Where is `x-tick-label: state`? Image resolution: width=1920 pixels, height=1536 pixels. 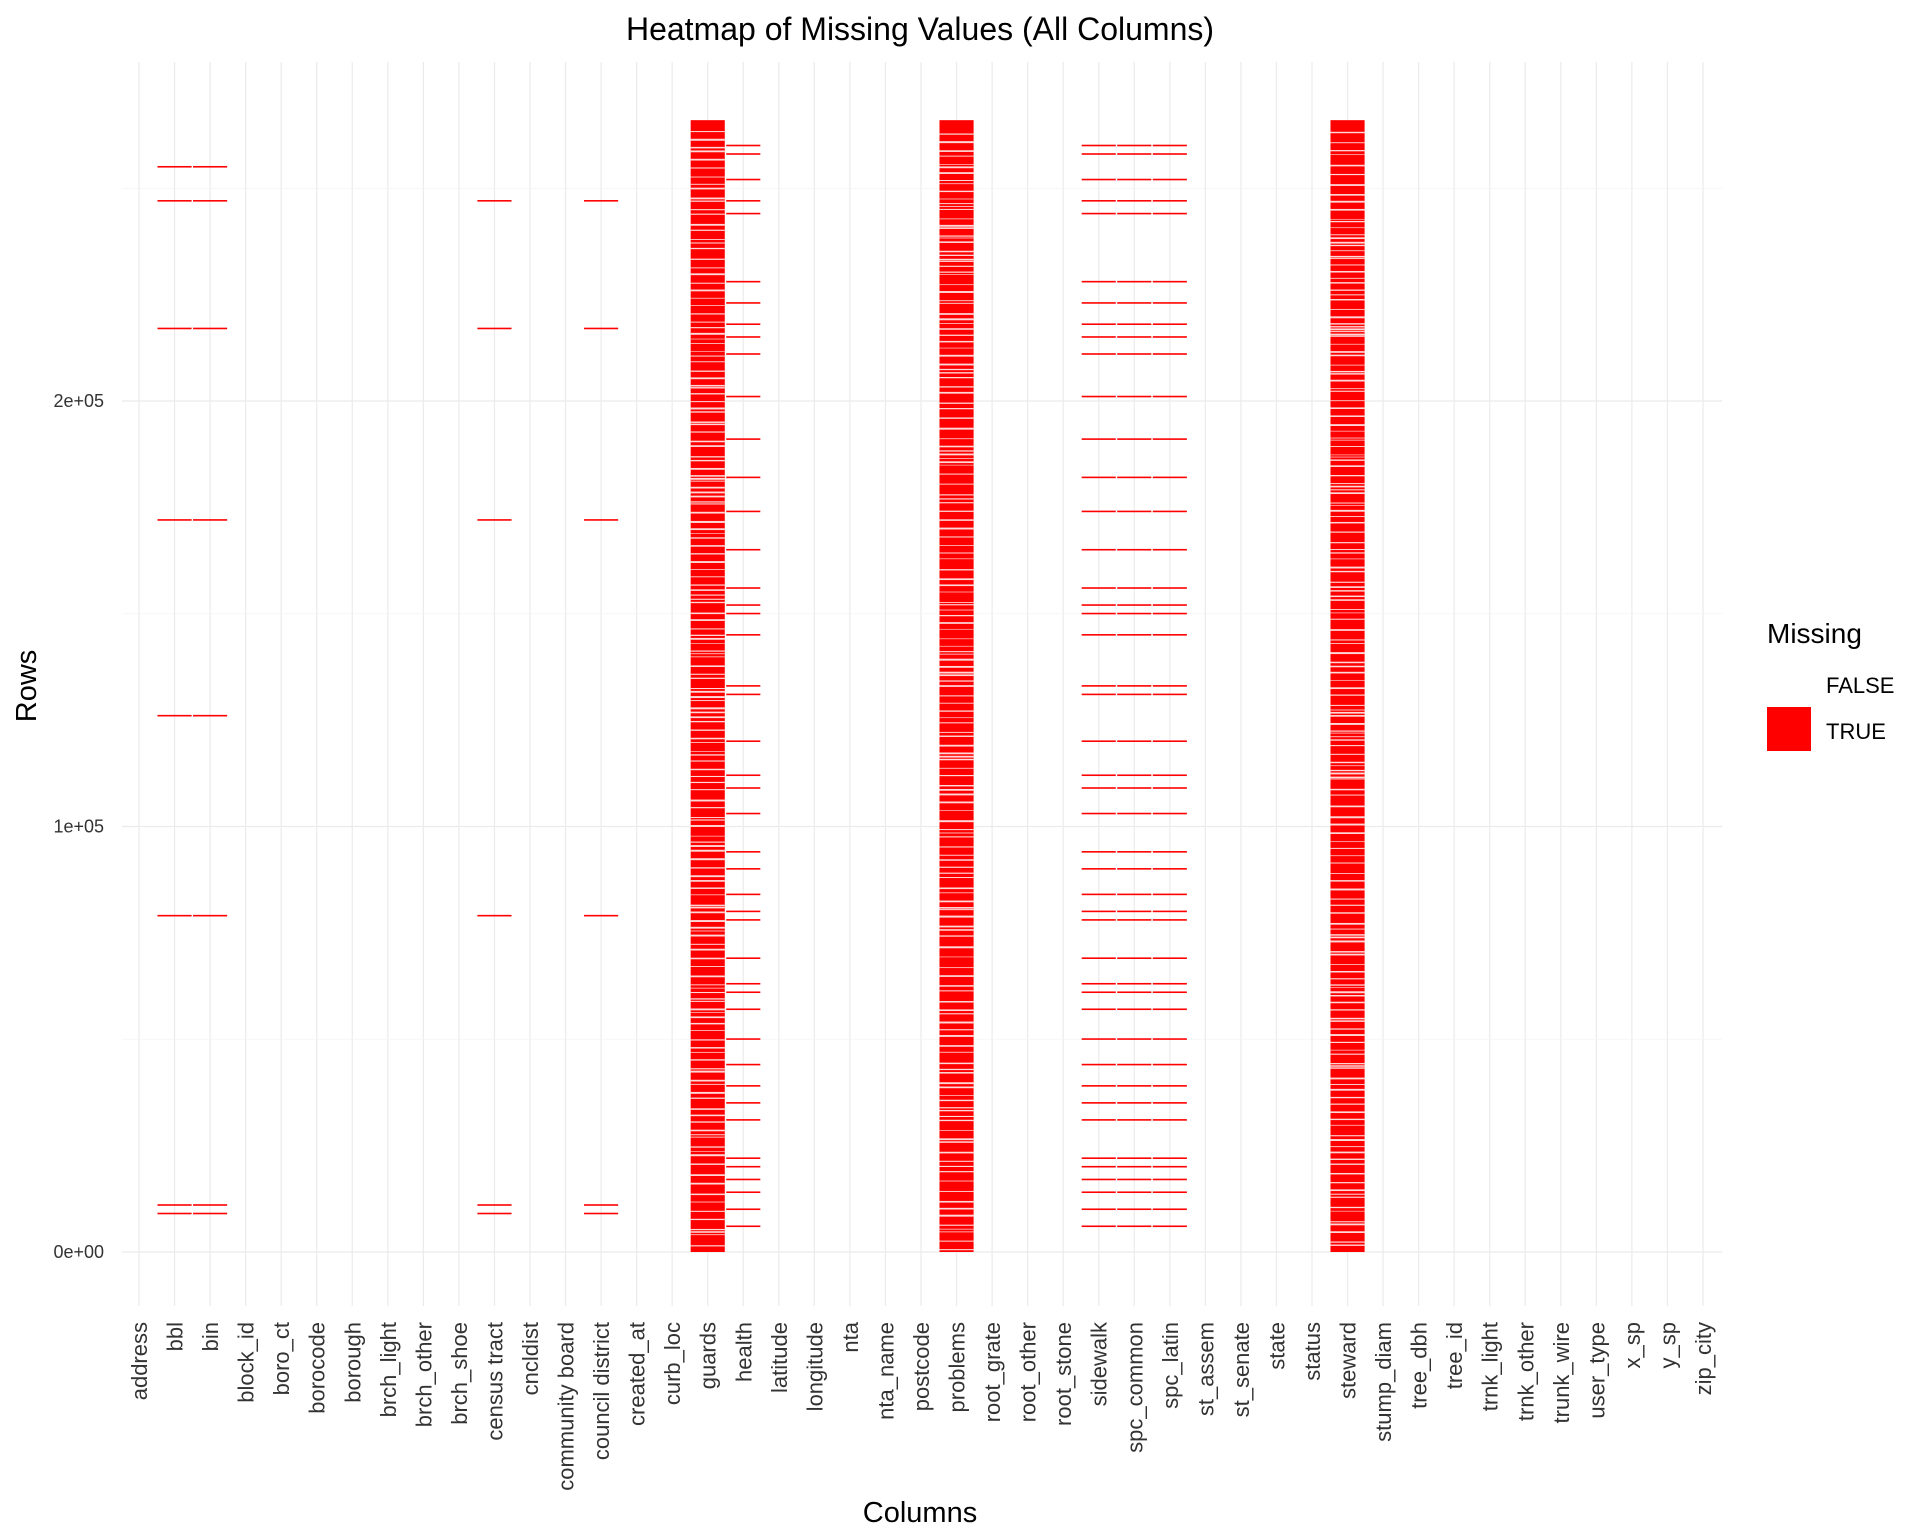 x-tick-label: state is located at coordinates (1276, 1346).